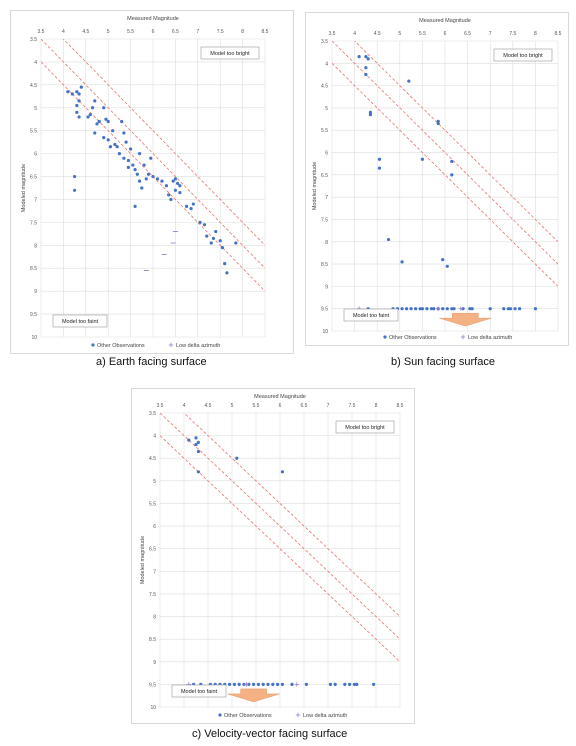 The image size is (576, 746). Describe the element at coordinates (324, 265) in the screenshot. I see `y-tick-label: 8.5` at that location.